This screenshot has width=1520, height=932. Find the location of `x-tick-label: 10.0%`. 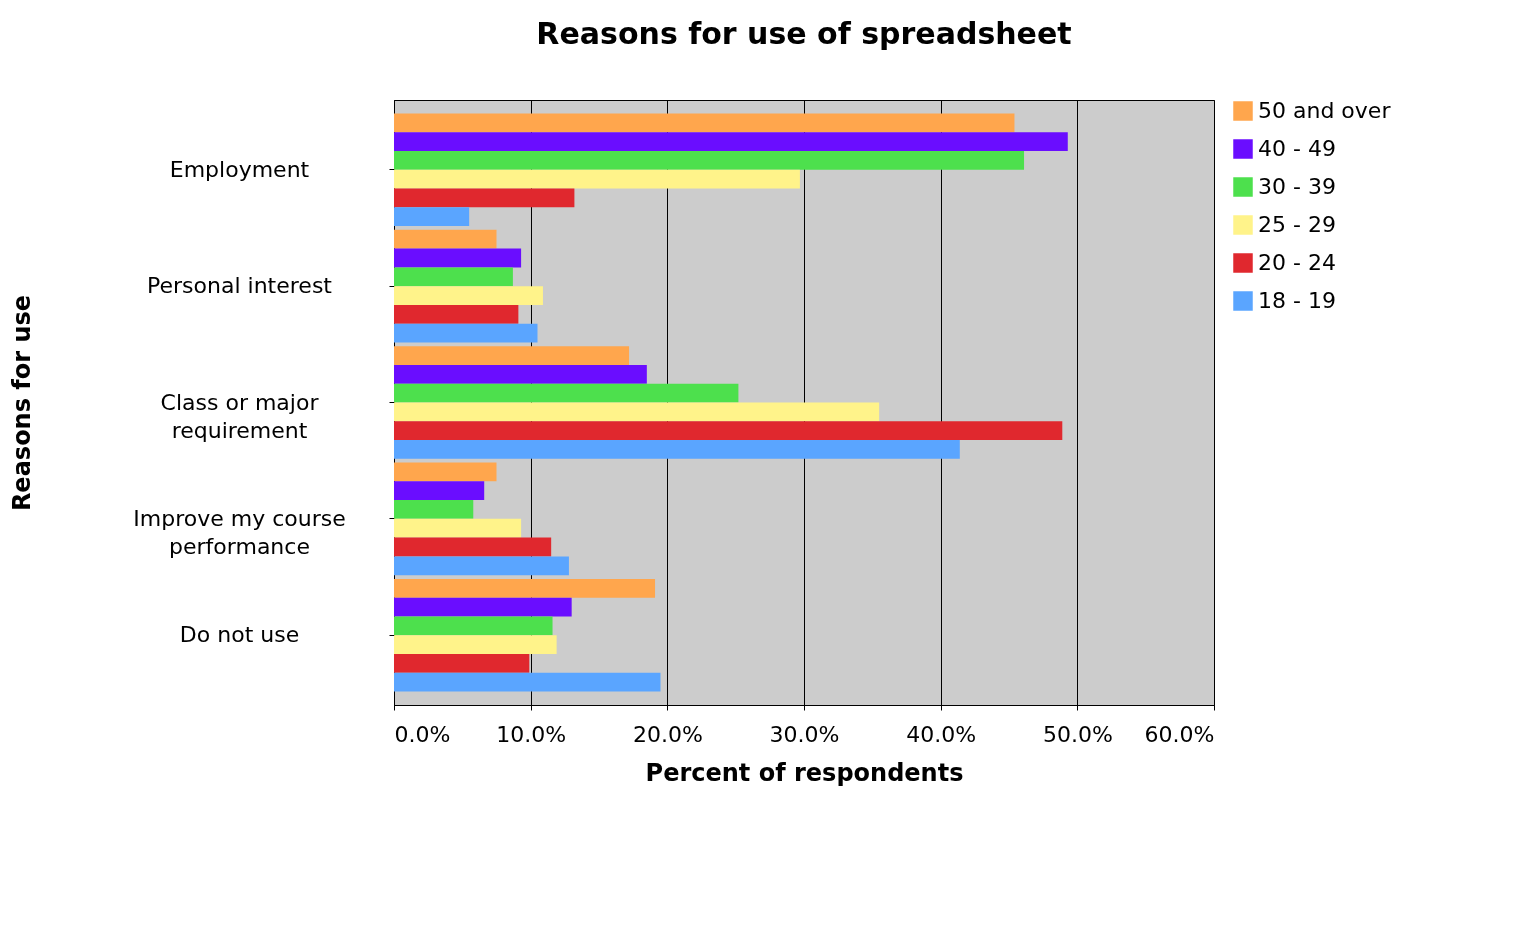

x-tick-label: 10.0% is located at coordinates (531, 734).